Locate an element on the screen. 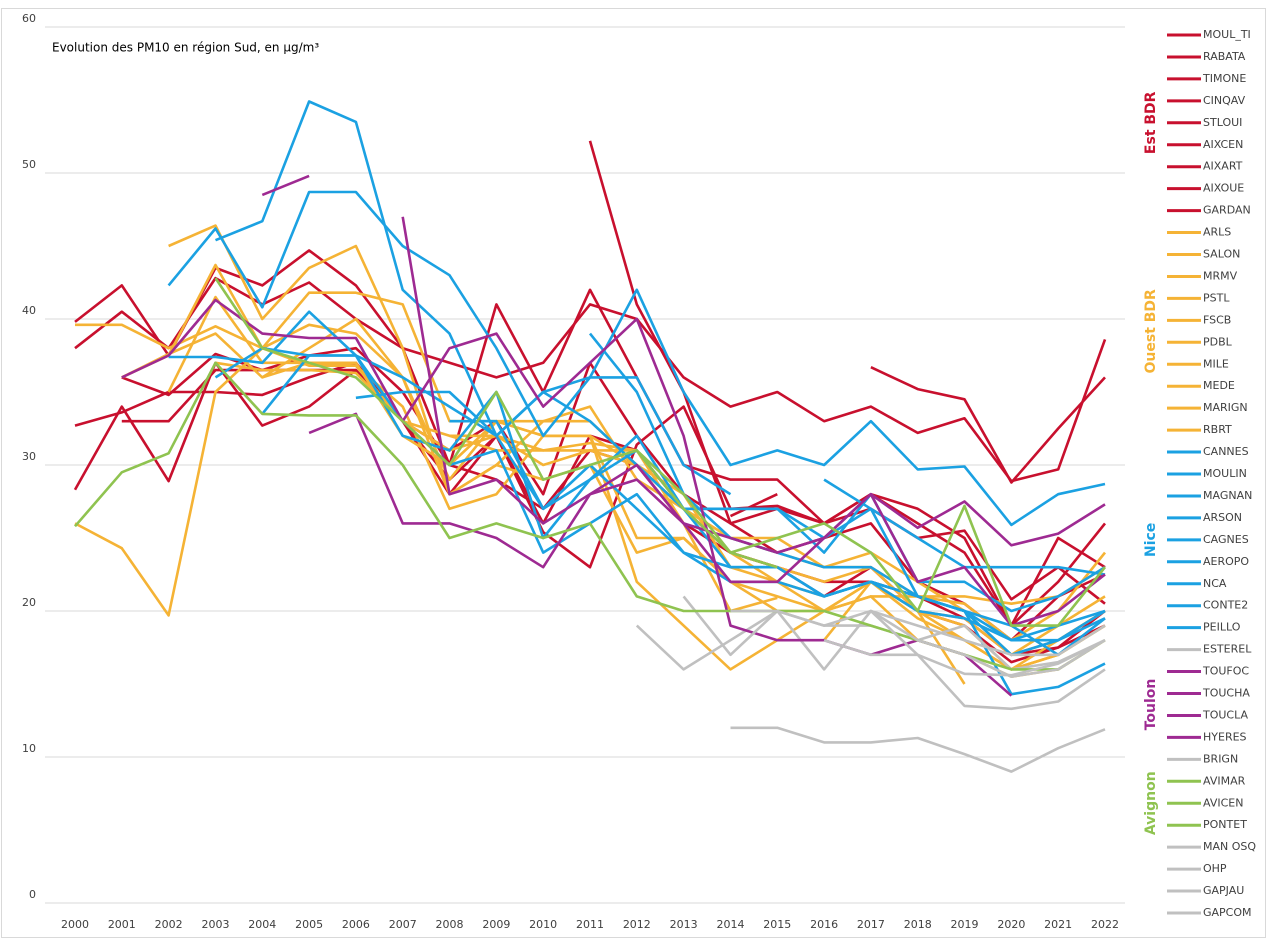 This screenshot has width=1267, height=939. legend-label: MRMV is located at coordinates (1220, 275).